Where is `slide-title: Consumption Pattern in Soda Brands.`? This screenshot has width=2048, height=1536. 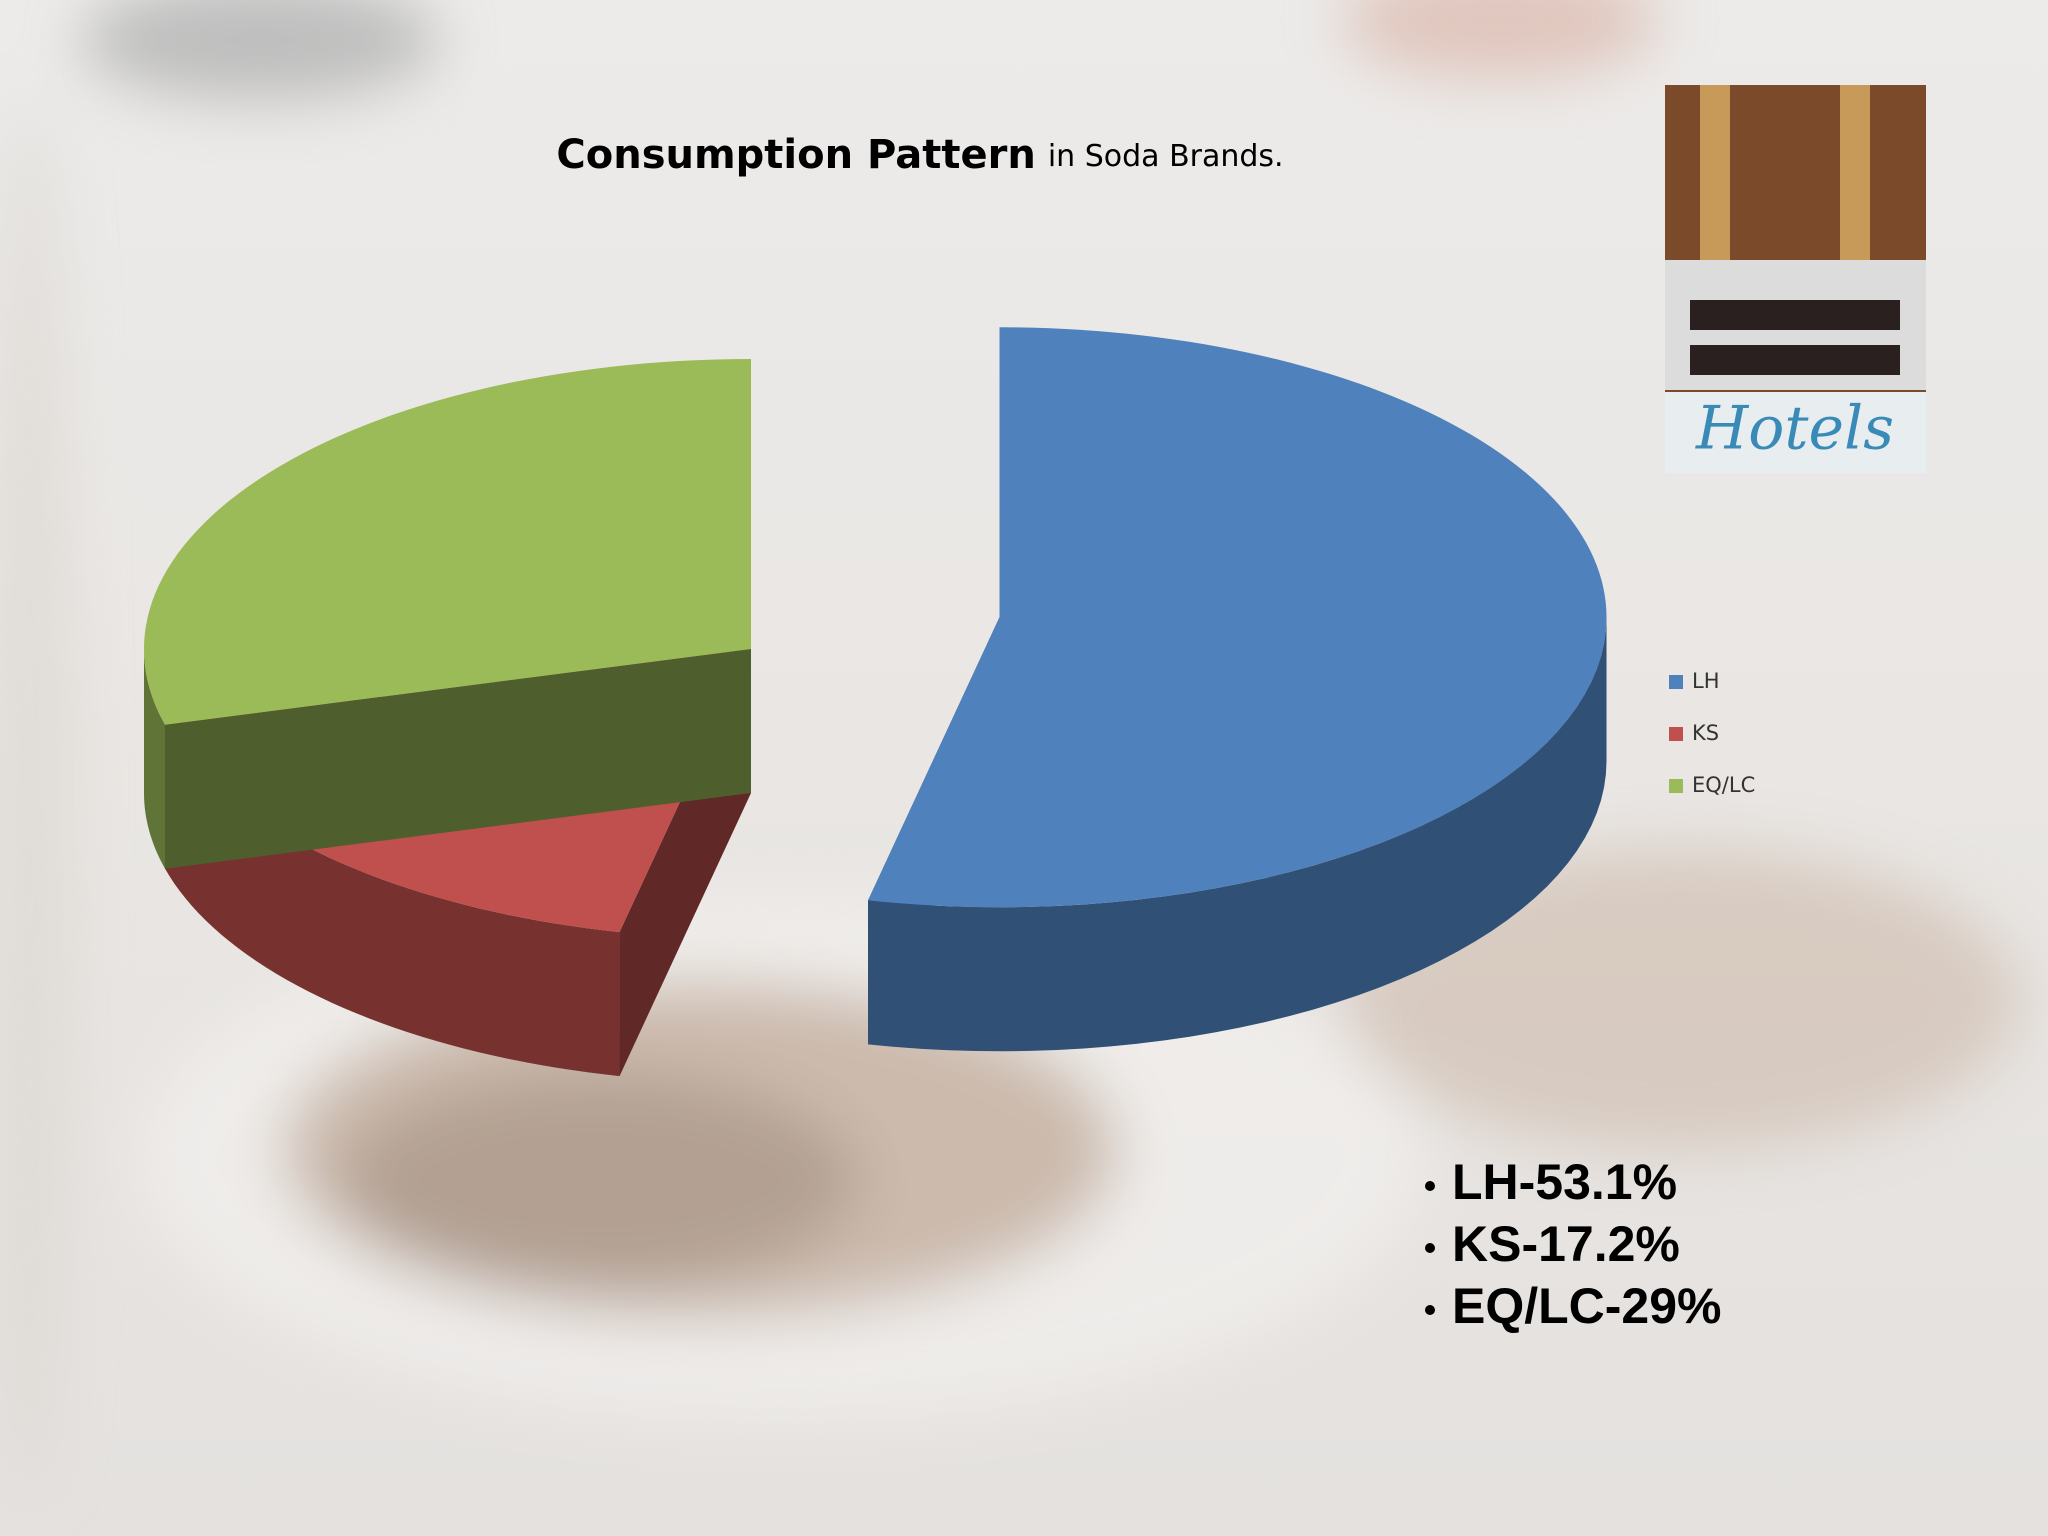
slide-title: Consumption Pattern in Soda Brands. is located at coordinates (919, 155).